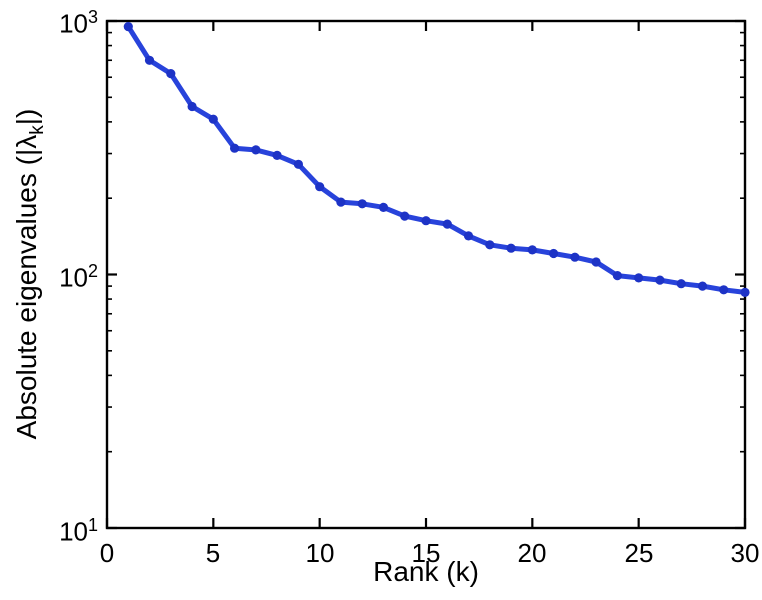 The height and width of the screenshot is (600, 762). I want to click on y-tick-label-100: 10², so click(78, 277).